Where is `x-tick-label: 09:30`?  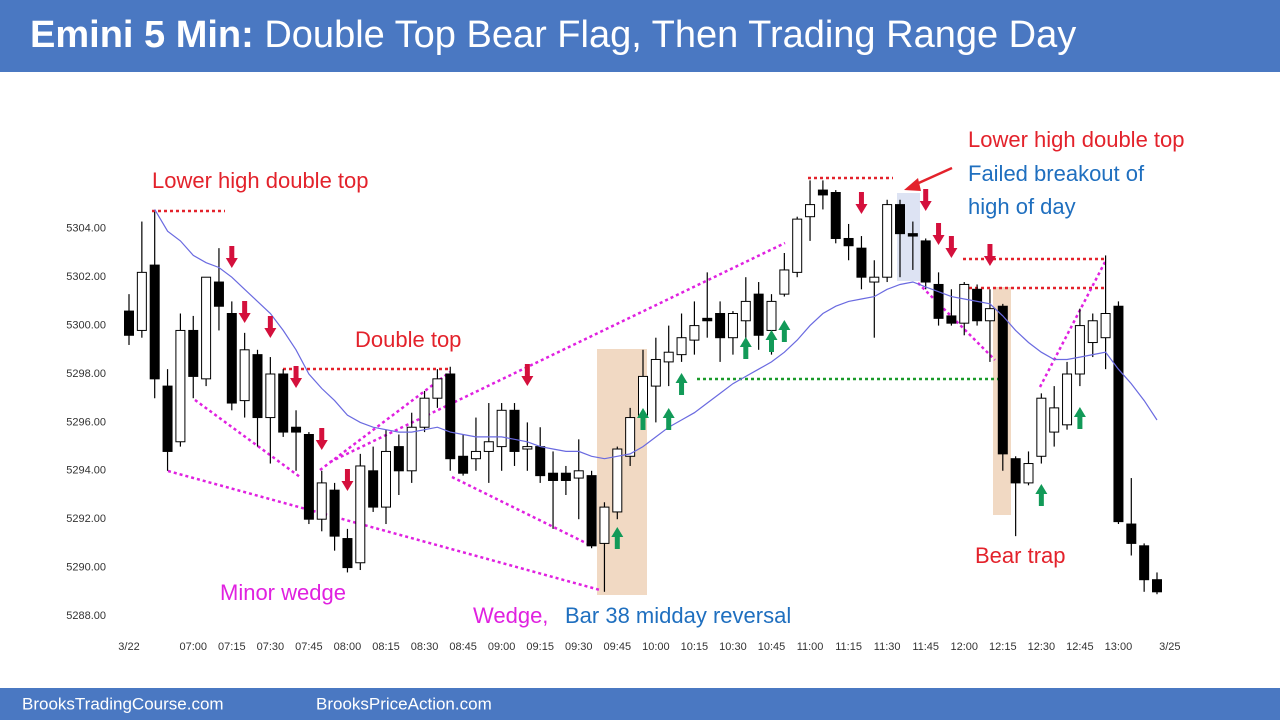
x-tick-label: 09:30 is located at coordinates (579, 647).